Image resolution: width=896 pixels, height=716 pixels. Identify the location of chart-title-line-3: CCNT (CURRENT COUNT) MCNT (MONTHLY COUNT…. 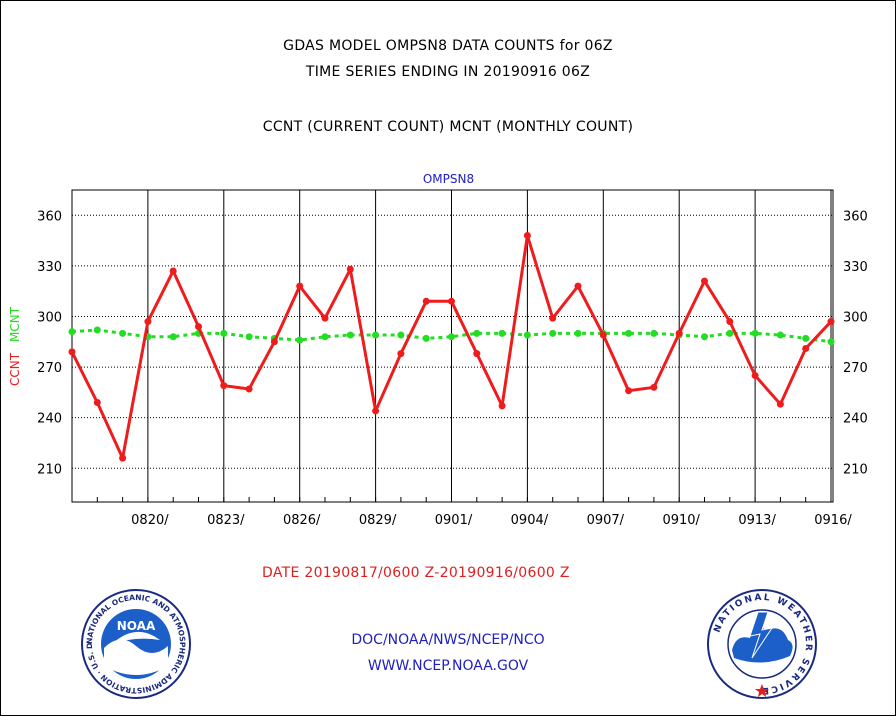
(448, 127).